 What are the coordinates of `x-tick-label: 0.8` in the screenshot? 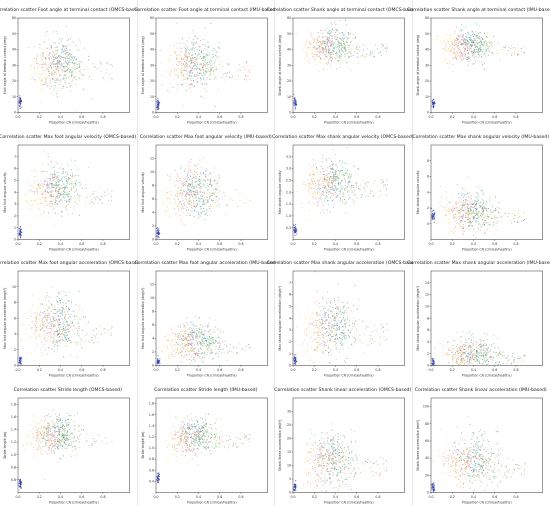 It's located at (377, 117).